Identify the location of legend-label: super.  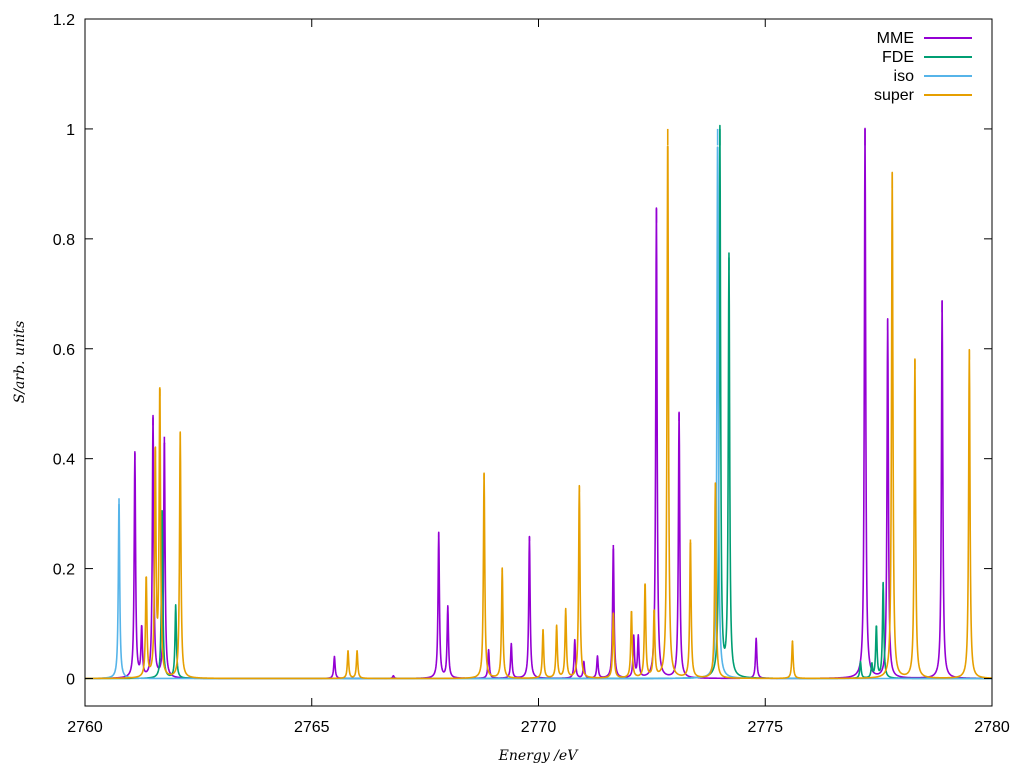
(894, 95).